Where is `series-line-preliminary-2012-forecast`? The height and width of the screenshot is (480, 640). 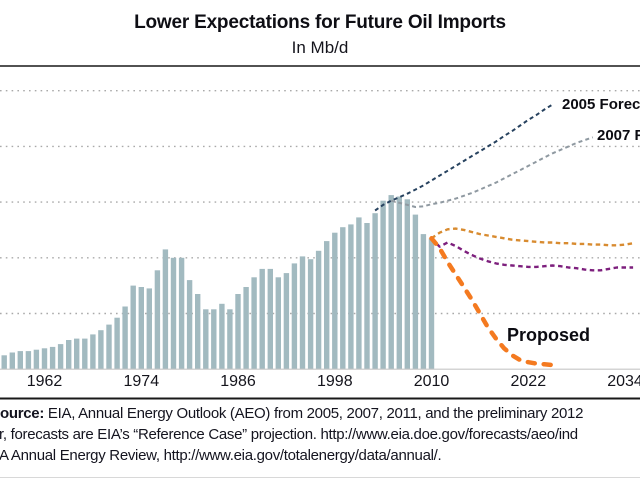 series-line-preliminary-2012-forecast is located at coordinates (532, 254).